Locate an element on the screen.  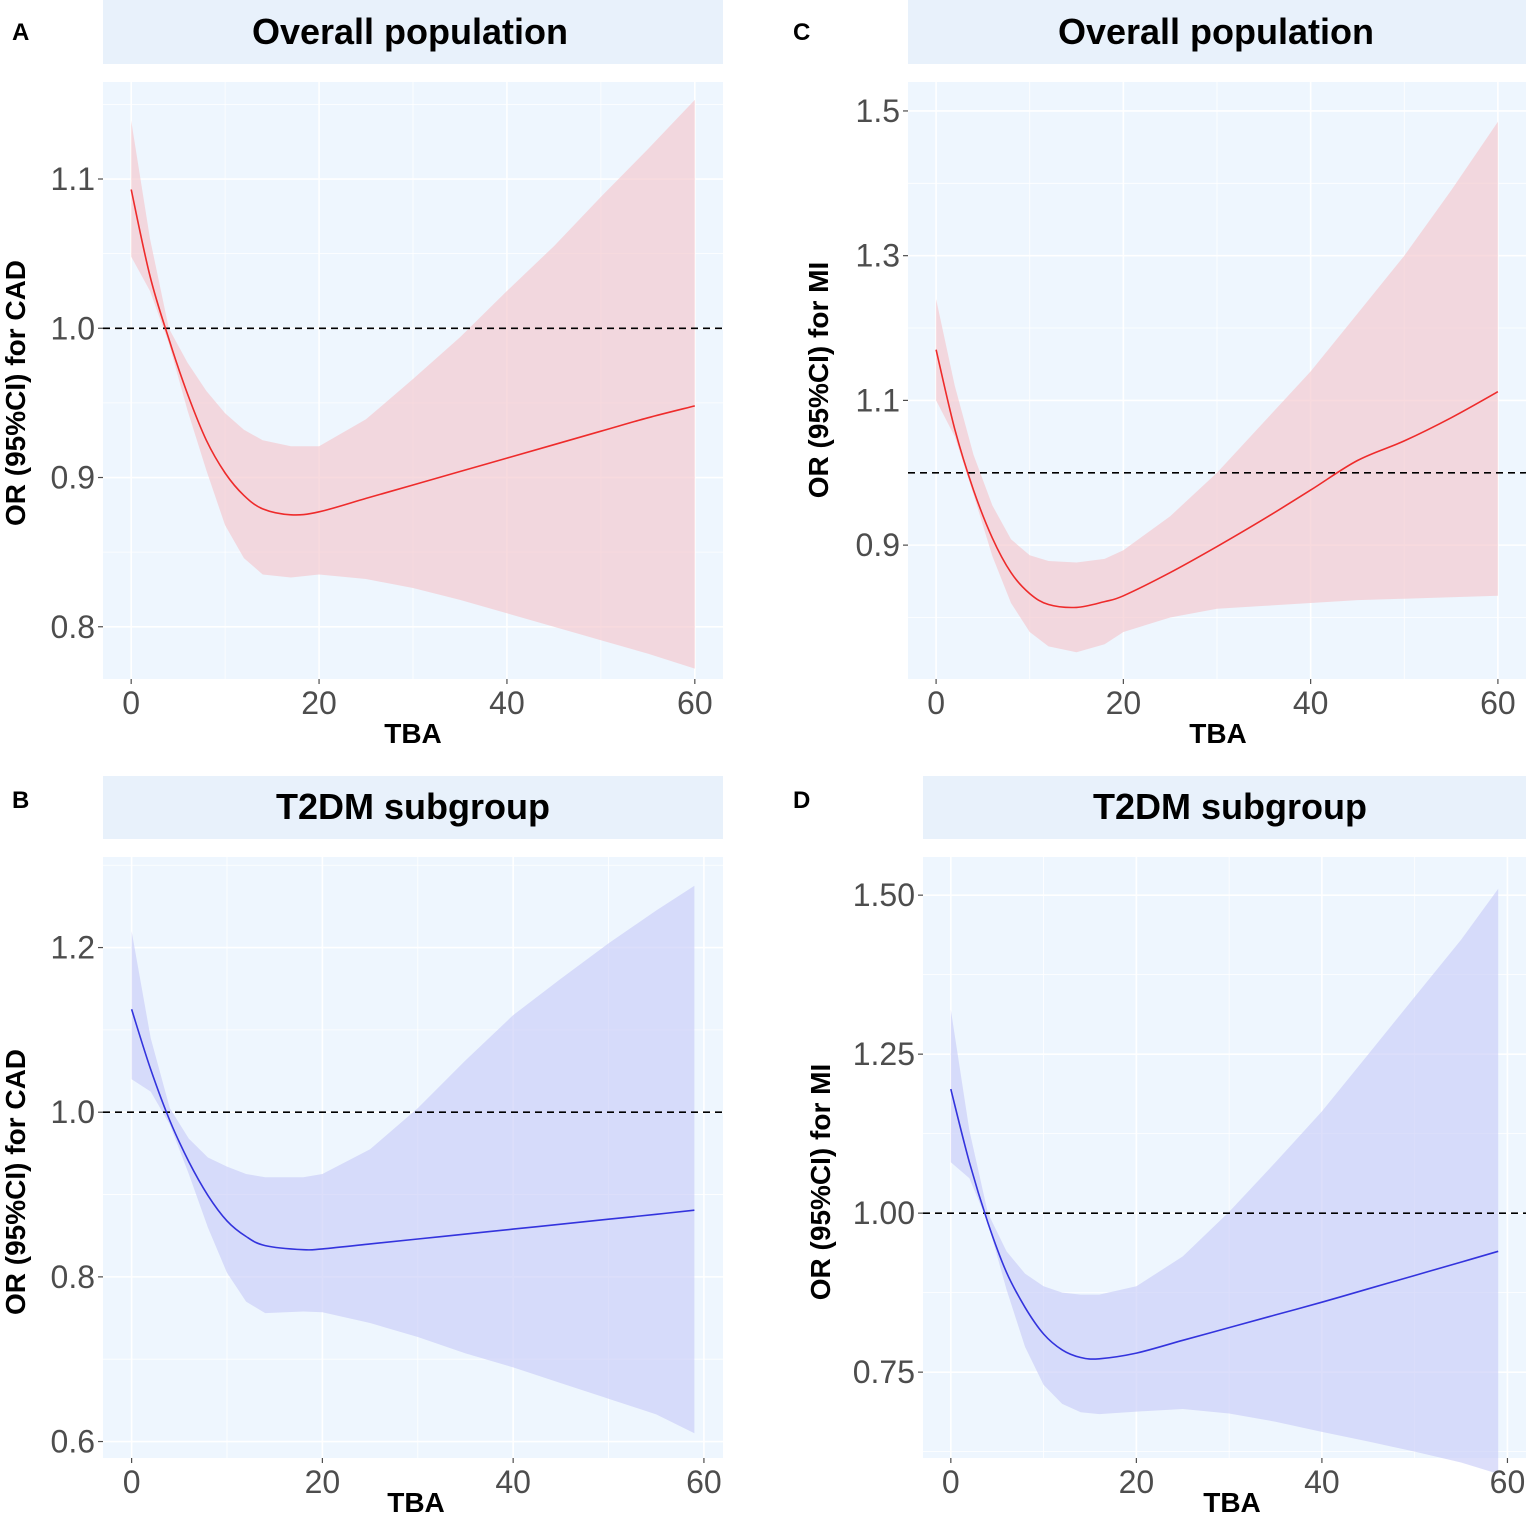
y-tick-label: 1.50 is located at coordinates (884, 895).